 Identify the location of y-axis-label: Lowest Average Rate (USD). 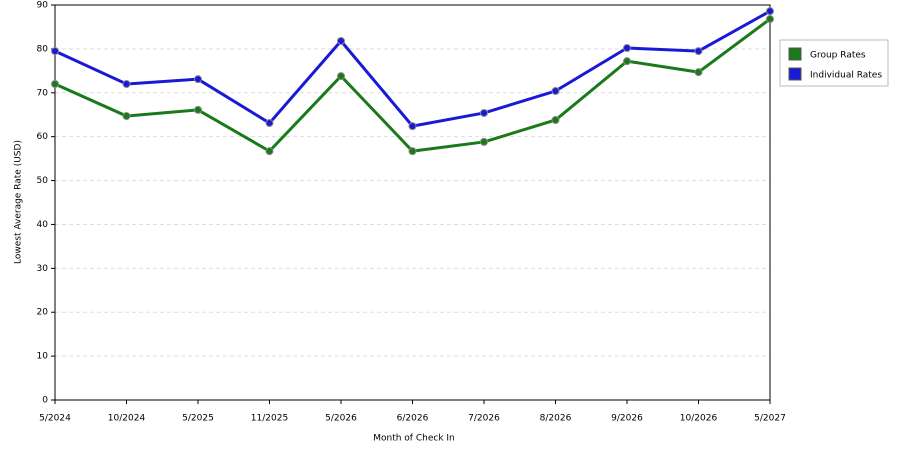
(19, 202).